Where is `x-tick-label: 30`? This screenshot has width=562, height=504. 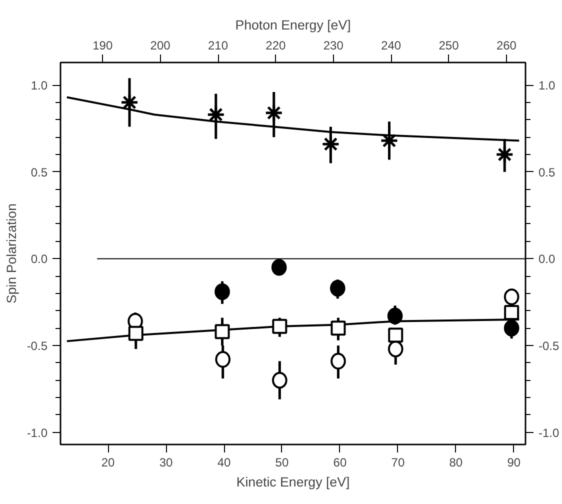 x-tick-label: 30 is located at coordinates (166, 463).